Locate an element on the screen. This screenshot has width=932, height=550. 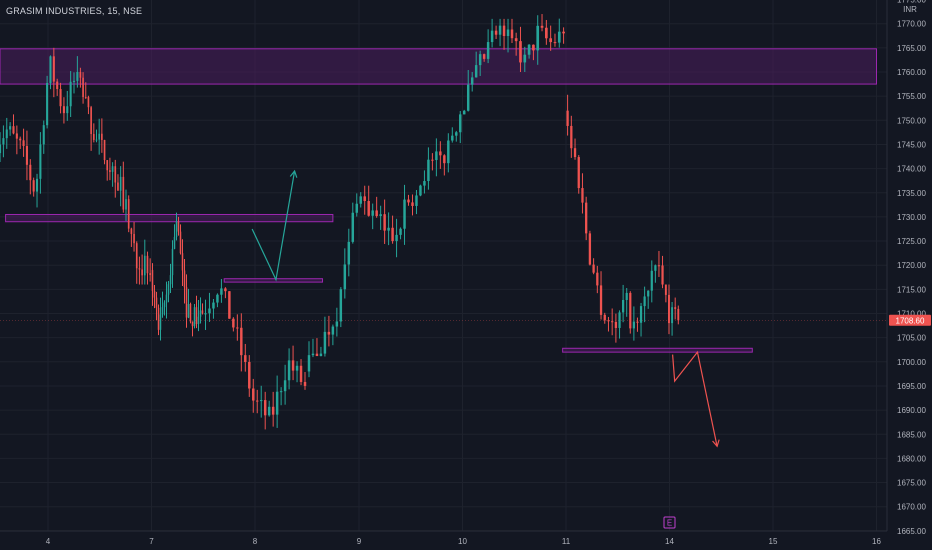
y-tick-label: 1720.00 is located at coordinates (911, 265).